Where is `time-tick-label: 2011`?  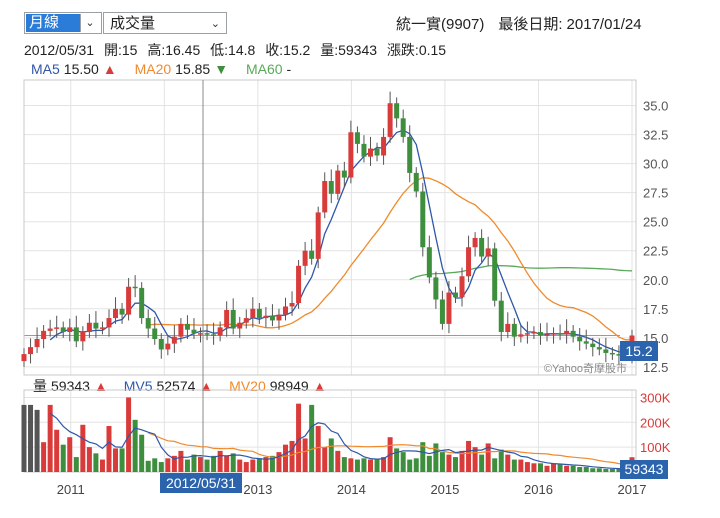 time-tick-label: 2011 is located at coordinates (71, 489).